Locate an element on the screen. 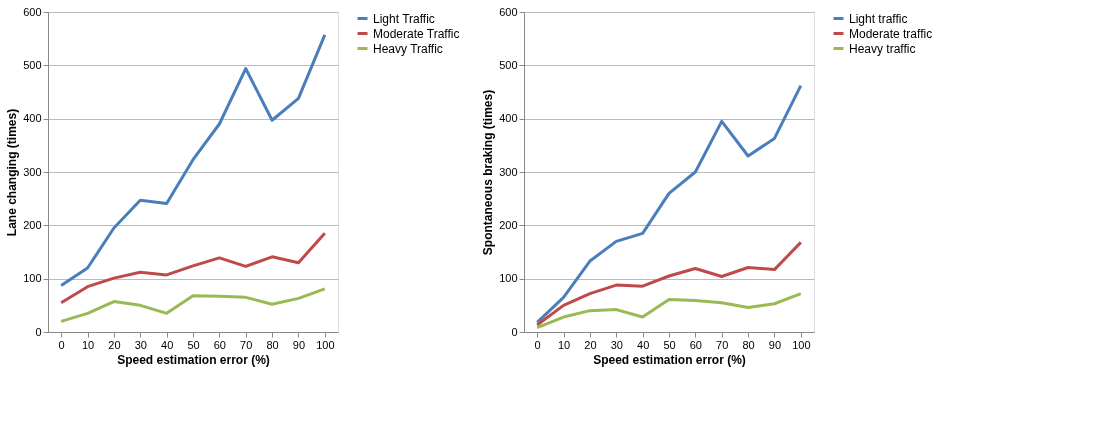 The image size is (1102, 428). legend-label: Moderate Traffic is located at coordinates (416, 33).